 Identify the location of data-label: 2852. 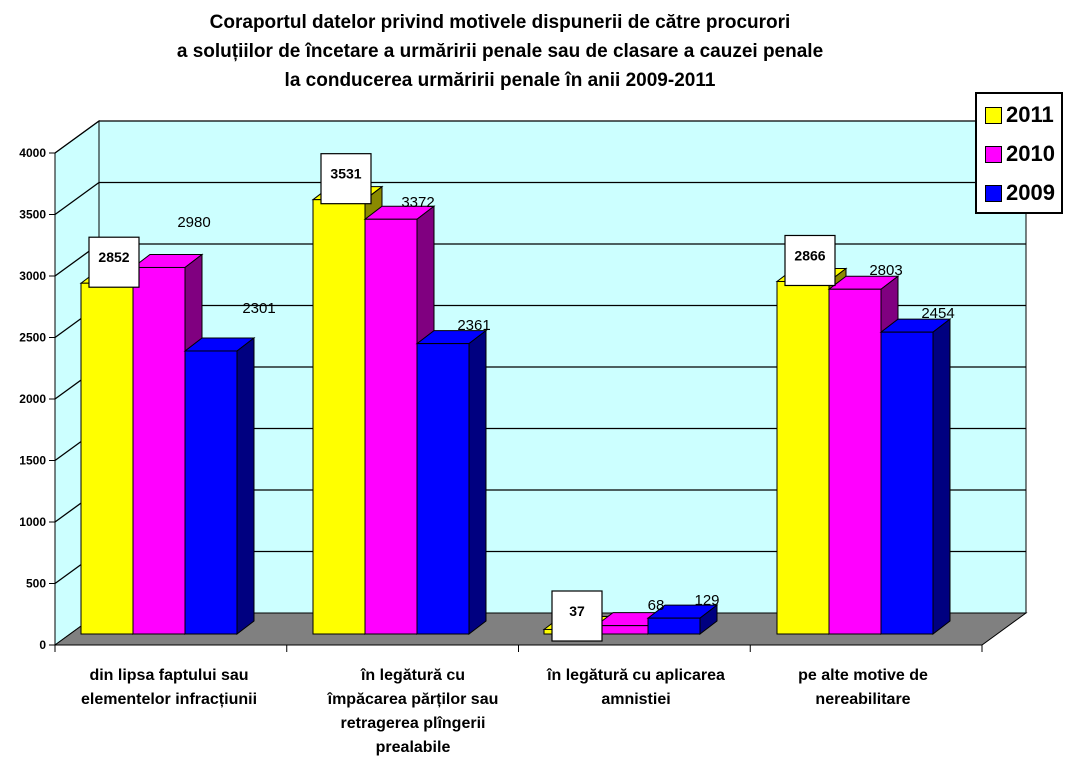
(113, 257).